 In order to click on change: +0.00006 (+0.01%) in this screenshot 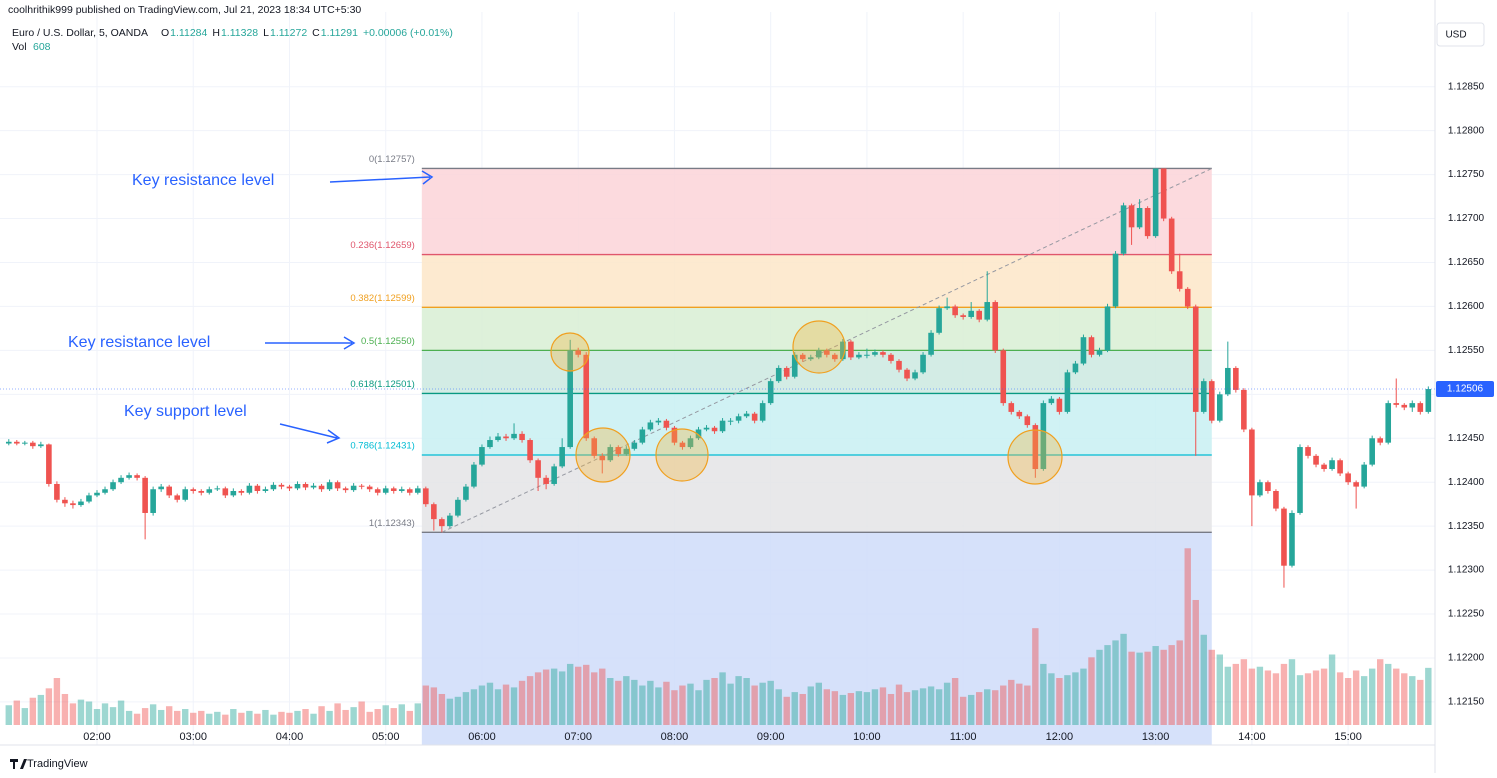, I will do `click(408, 33)`.